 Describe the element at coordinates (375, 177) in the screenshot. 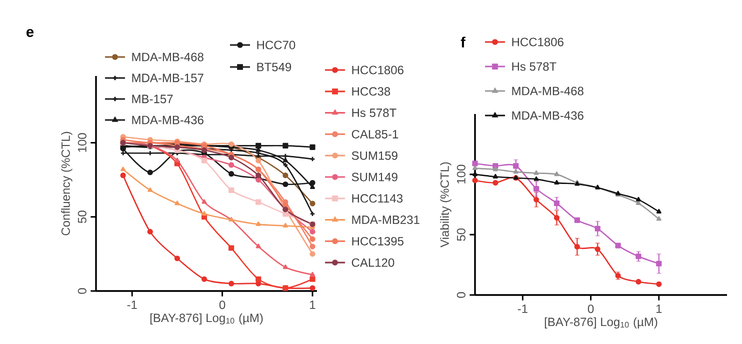

I see `legend-label: SUM149` at that location.